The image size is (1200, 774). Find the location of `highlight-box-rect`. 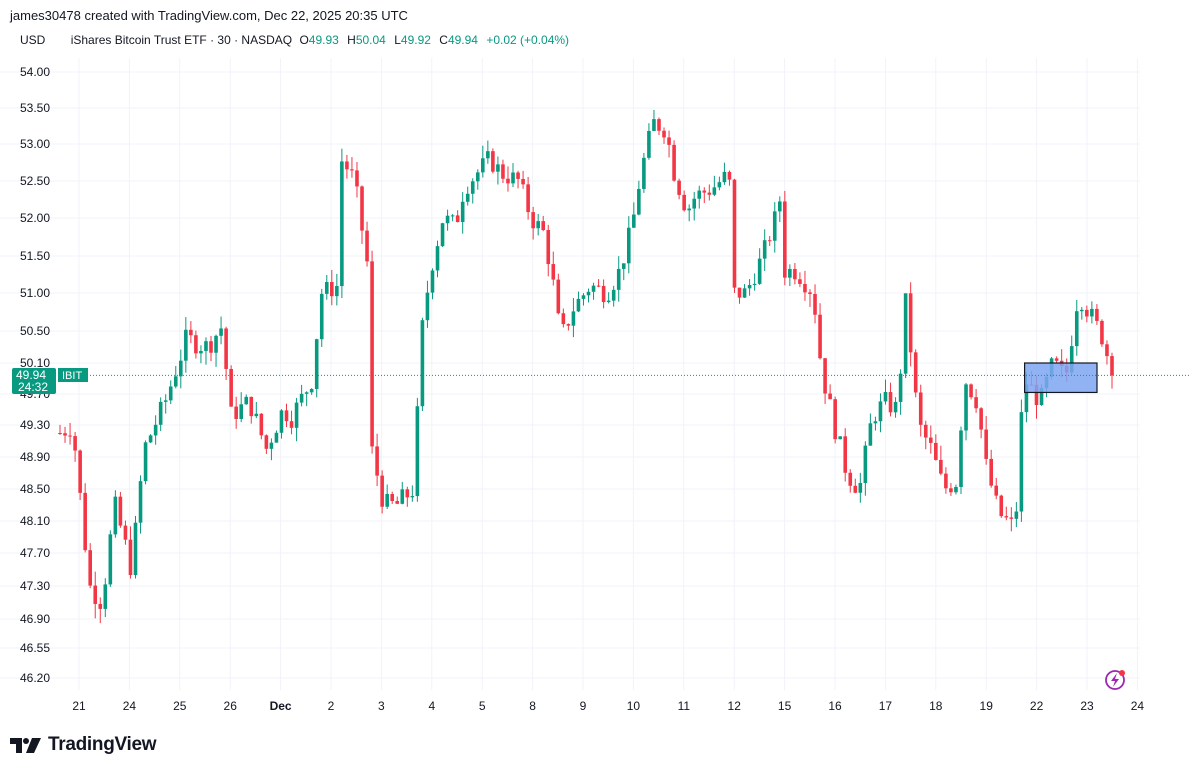

highlight-box-rect is located at coordinates (1060, 378).